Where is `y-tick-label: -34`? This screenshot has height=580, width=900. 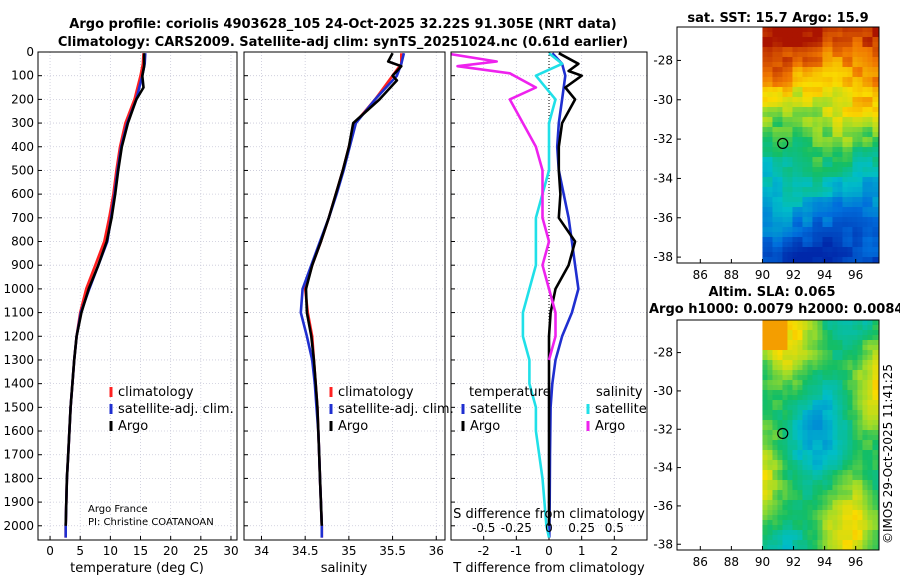 y-tick-label: -34 is located at coordinates (663, 178).